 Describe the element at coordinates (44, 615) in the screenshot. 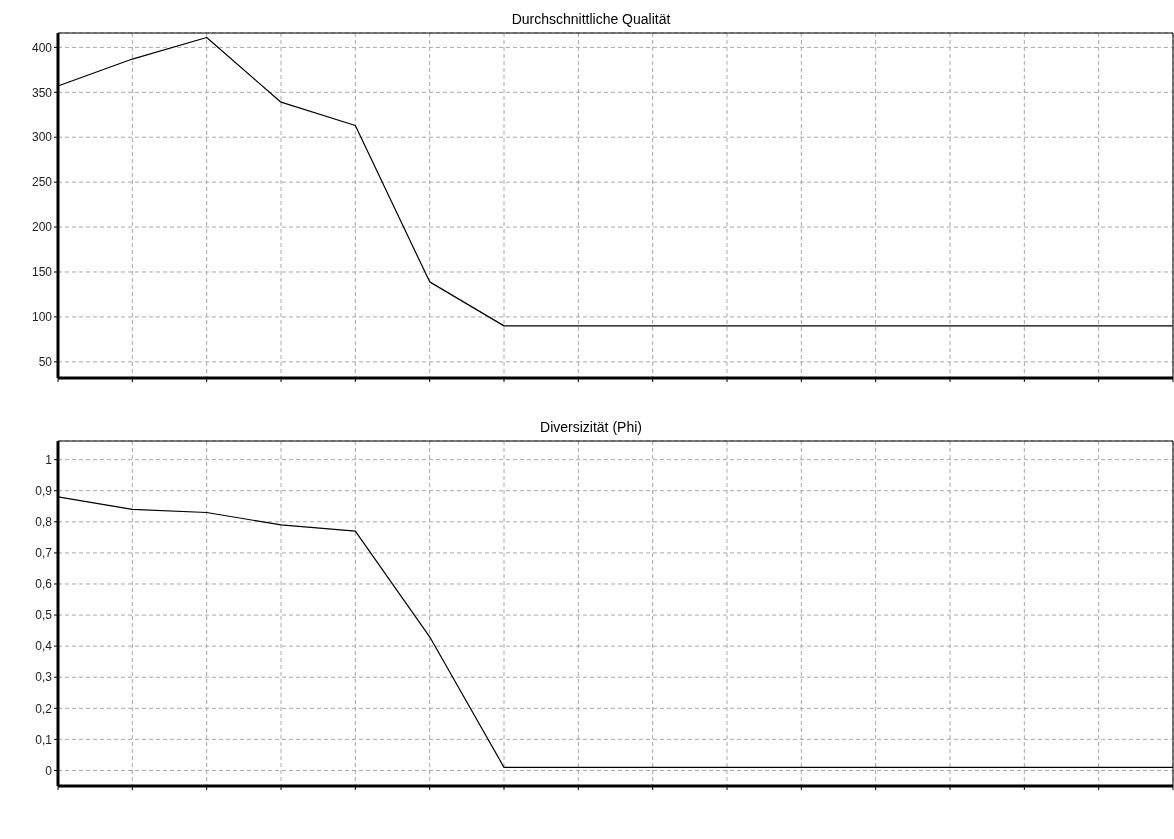

I see `y-tick-label: 0,5` at that location.